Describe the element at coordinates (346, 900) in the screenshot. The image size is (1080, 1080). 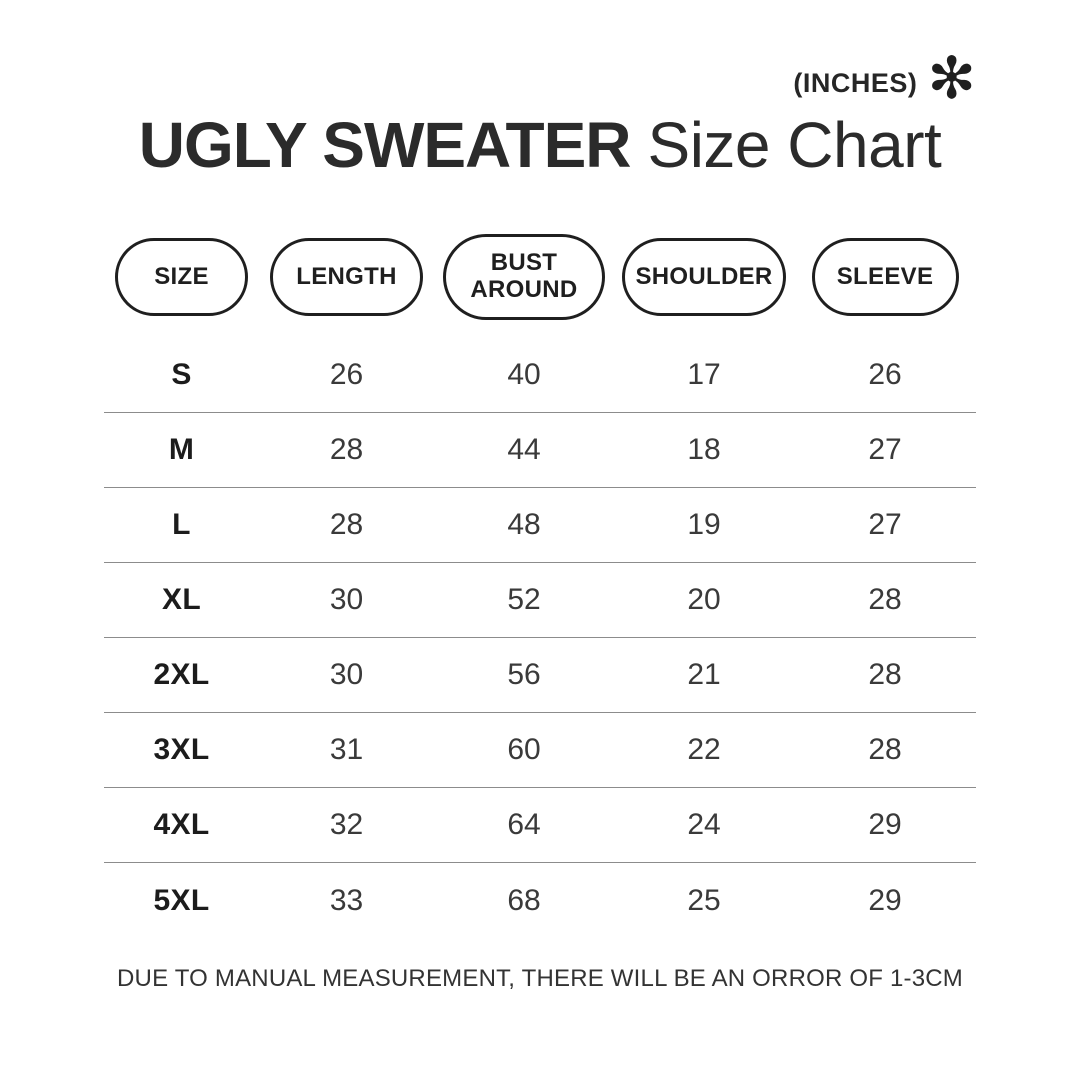
I see `length-value: 33` at that location.